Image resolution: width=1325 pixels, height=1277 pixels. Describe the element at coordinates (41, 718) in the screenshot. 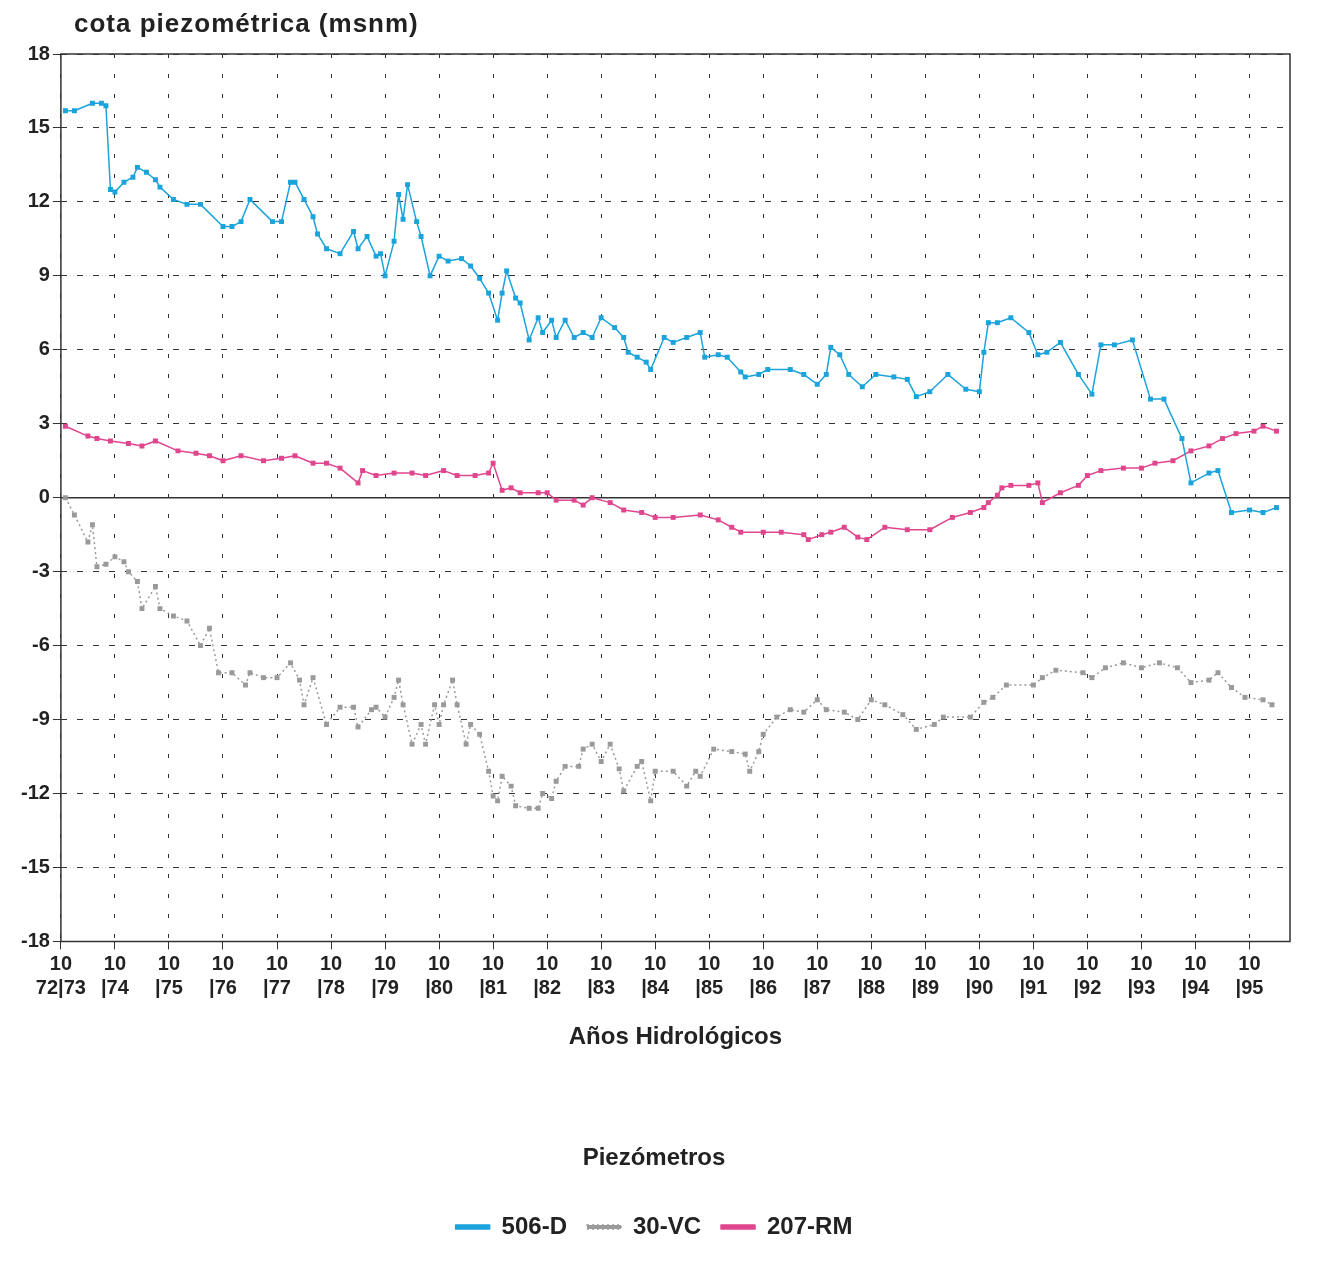

I see `y-tick-label: -9` at that location.